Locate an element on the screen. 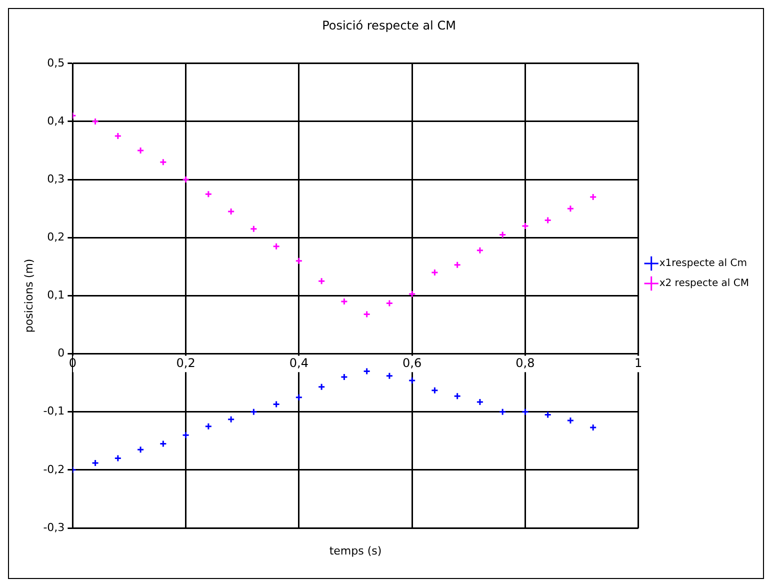 Image resolution: width=772 pixels, height=587 pixels. chart-title: Posició respecte al CM is located at coordinates (389, 25).